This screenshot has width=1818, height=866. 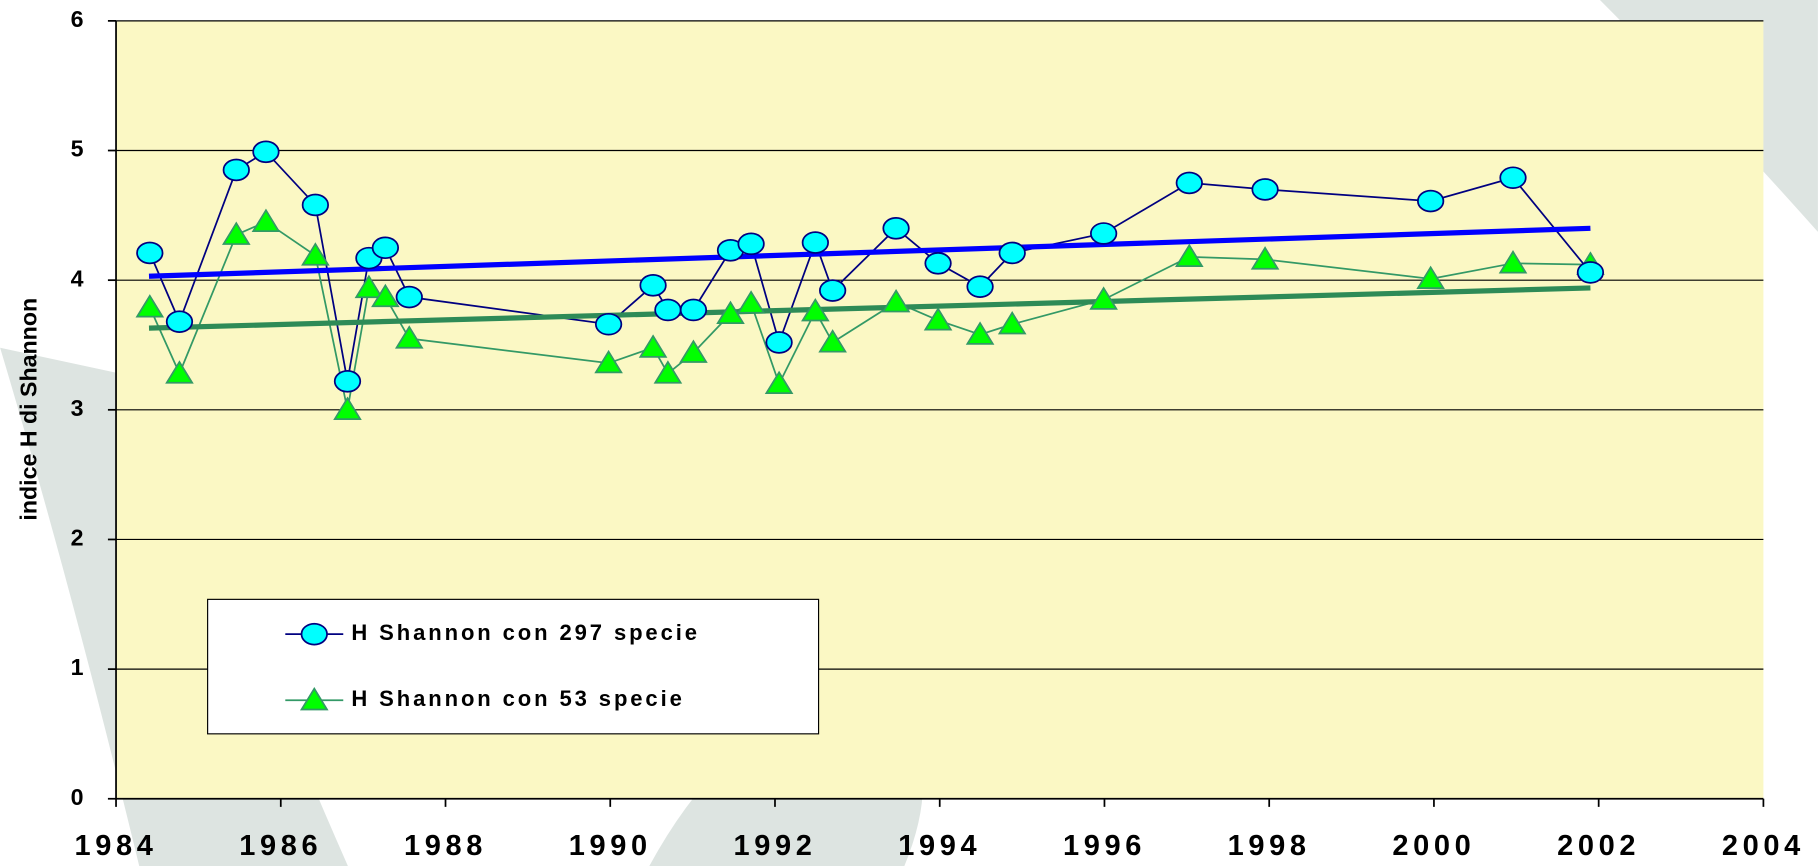 I want to click on x-tick-label: 1988, so click(x=445, y=846).